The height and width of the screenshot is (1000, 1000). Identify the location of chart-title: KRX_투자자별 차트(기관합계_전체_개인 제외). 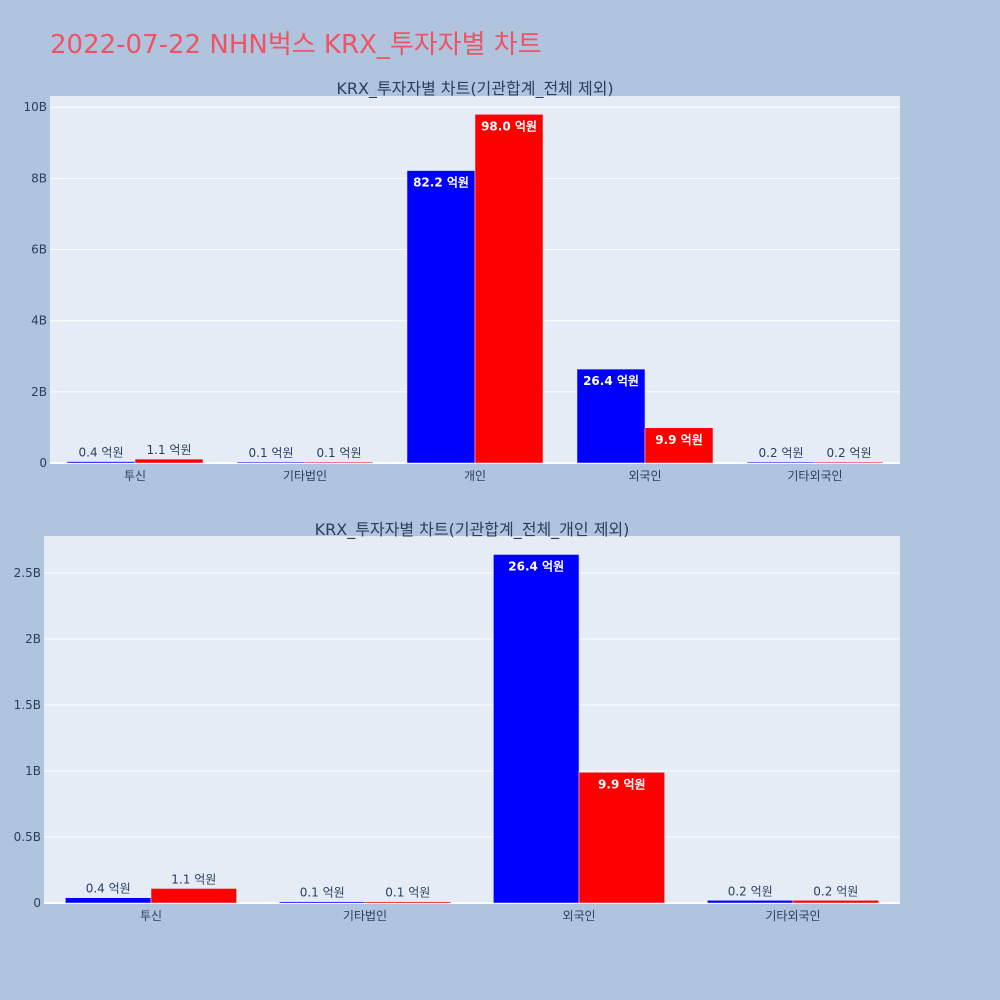
(472, 530).